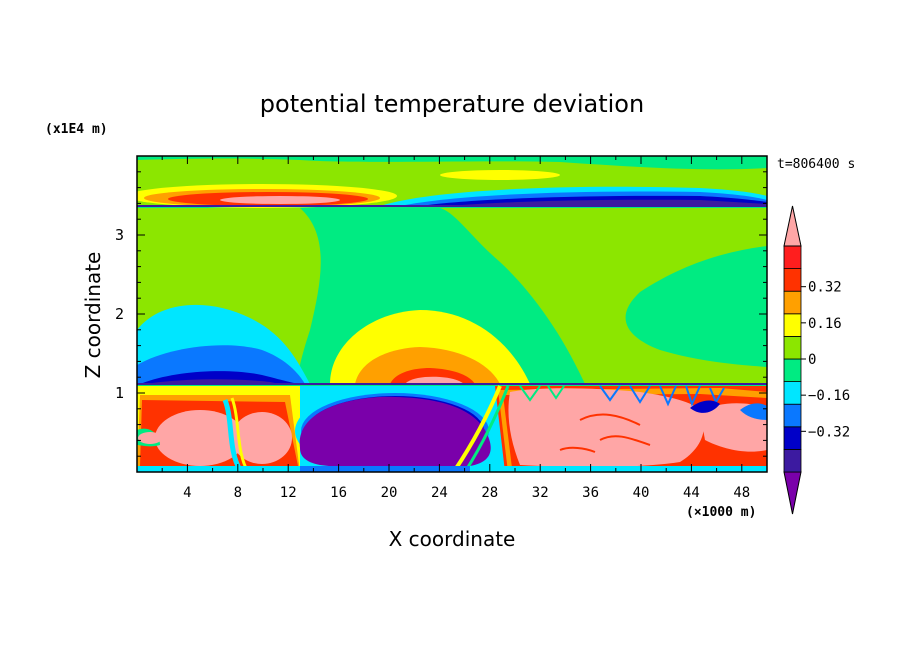  What do you see at coordinates (641, 493) in the screenshot?
I see `x-tick-label: 40` at bounding box center [641, 493].